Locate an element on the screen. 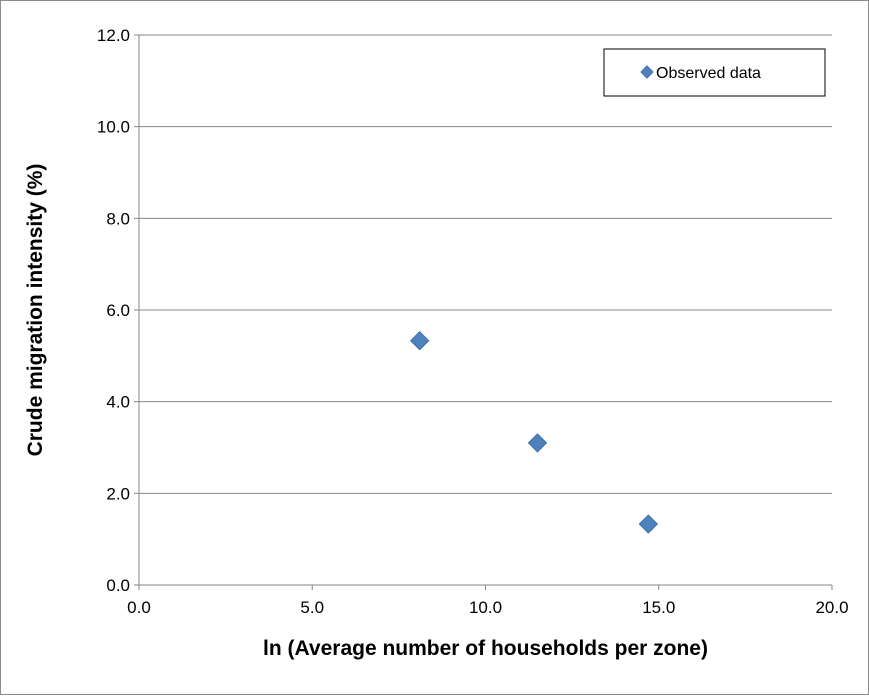 The width and height of the screenshot is (869, 696). y-tick-label: 0.0 is located at coordinates (118, 585).